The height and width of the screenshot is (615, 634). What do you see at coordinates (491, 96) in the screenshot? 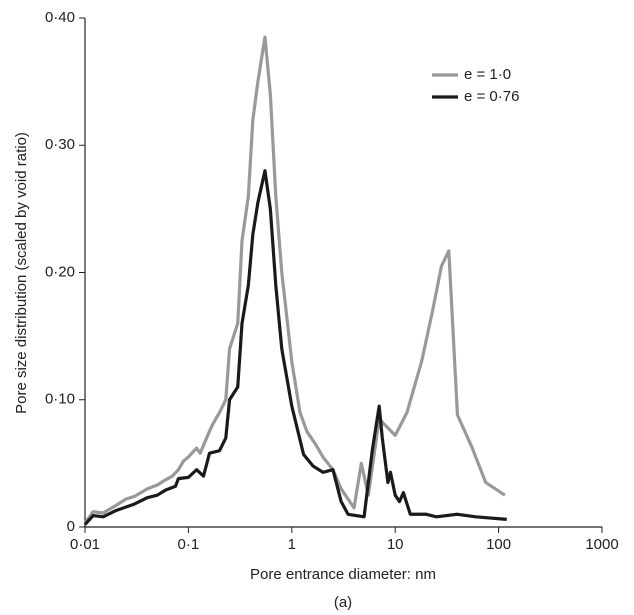
I see `legend-label: e = 0·76` at bounding box center [491, 96].